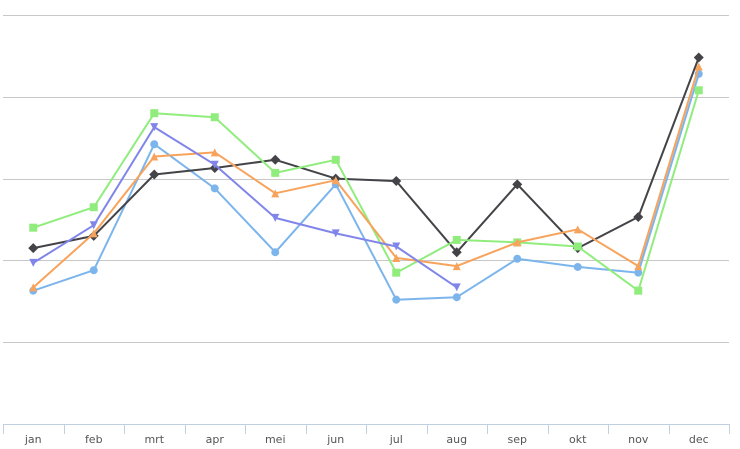 This screenshot has width=740, height=449. What do you see at coordinates (366, 429) in the screenshot?
I see `x-axis` at bounding box center [366, 429].